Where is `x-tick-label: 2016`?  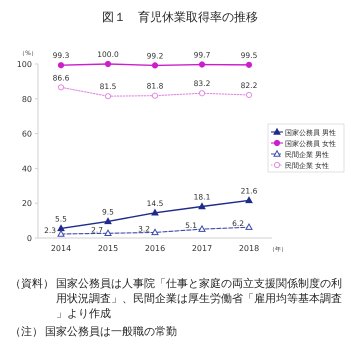 x-tick-label: 2016 is located at coordinates (155, 248).